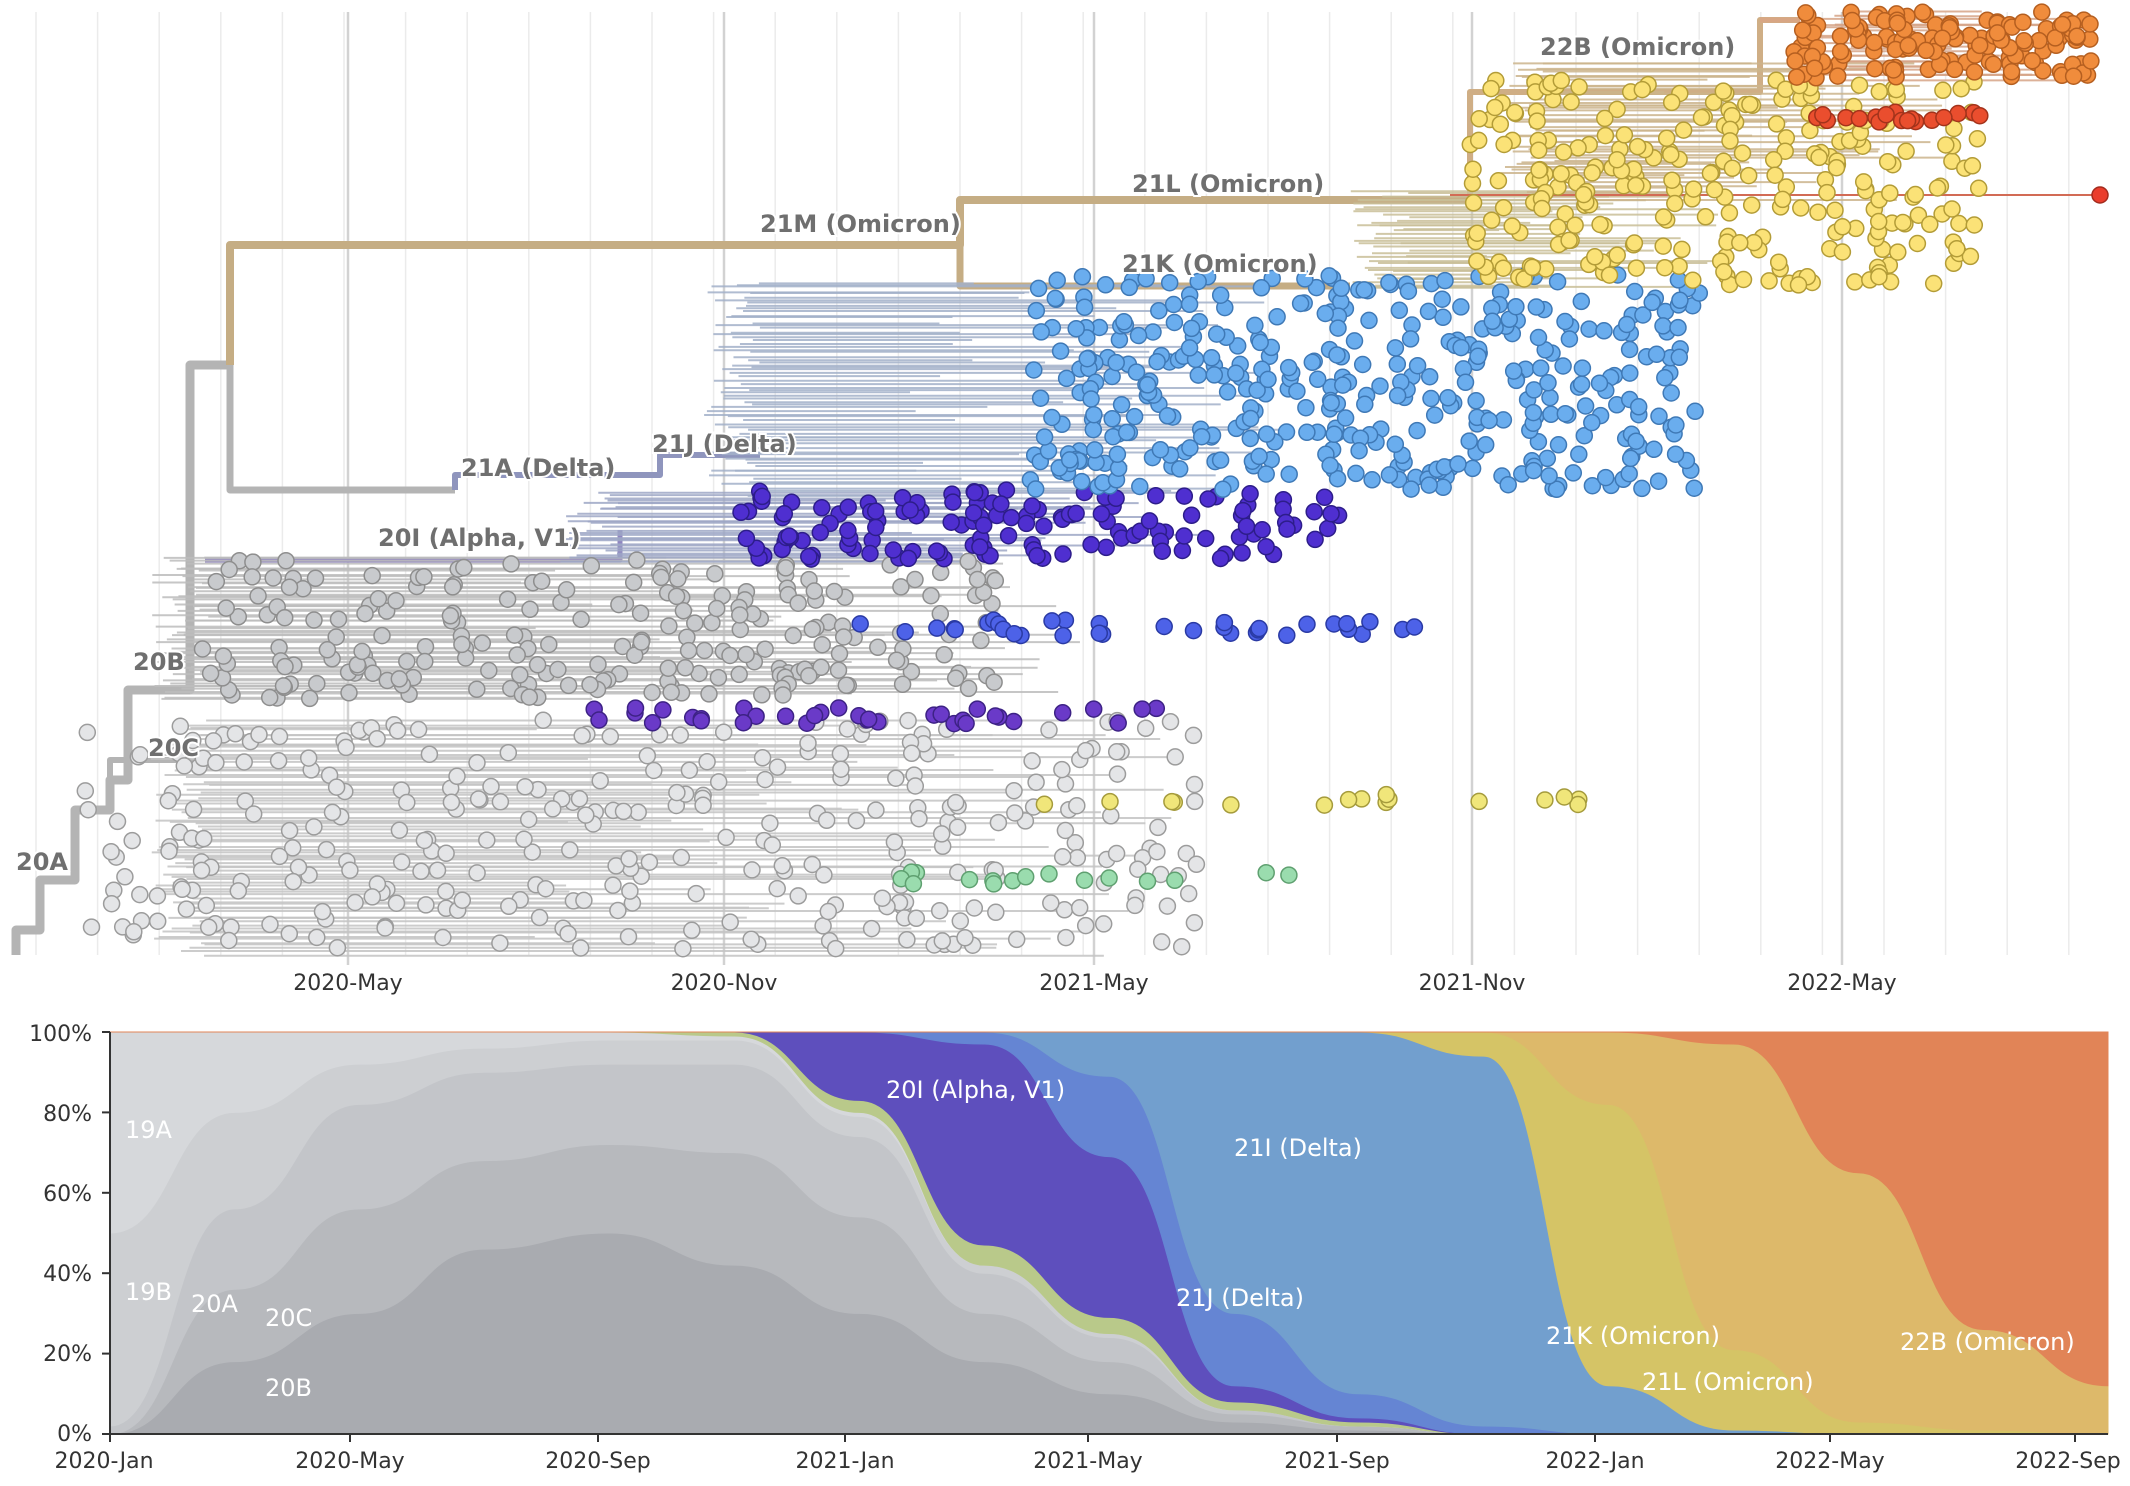 Image resolution: width=2130 pixels, height=1486 pixels. I want to click on clade-label-21k: 21K (Omicron), so click(1220, 264).